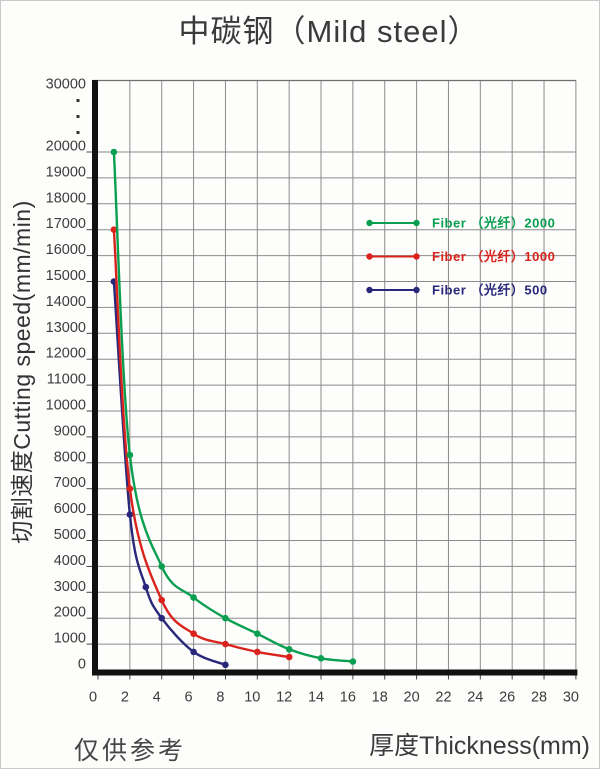  Describe the element at coordinates (220, 698) in the screenshot. I see `x-tick-label: 8` at that location.